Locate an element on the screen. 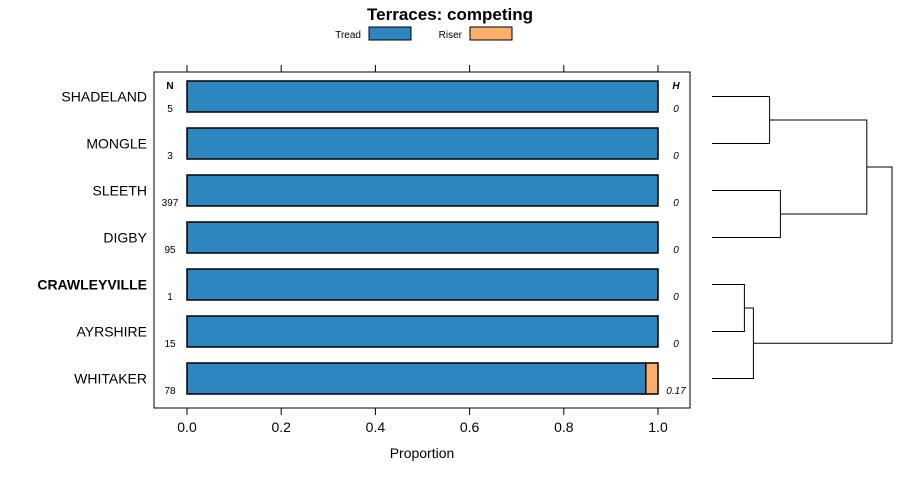 The image size is (900, 480). h-value: 0.17 is located at coordinates (676, 391).